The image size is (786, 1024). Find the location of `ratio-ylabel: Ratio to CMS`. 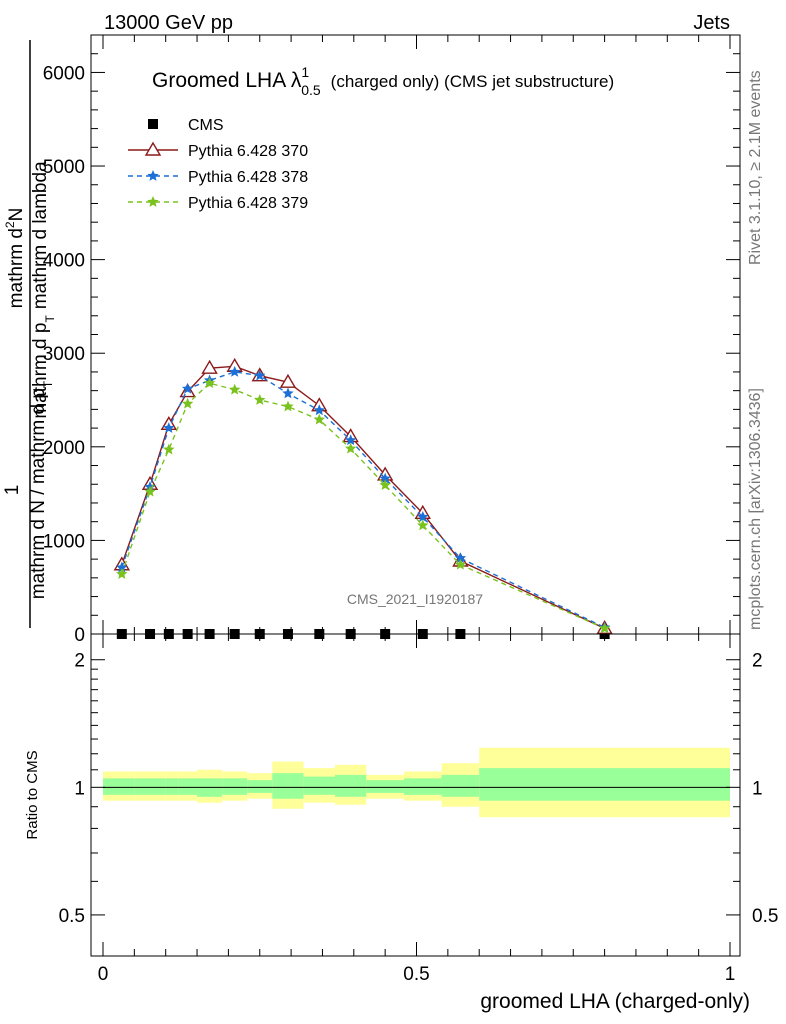

ratio-ylabel: Ratio to CMS is located at coordinates (32, 794).